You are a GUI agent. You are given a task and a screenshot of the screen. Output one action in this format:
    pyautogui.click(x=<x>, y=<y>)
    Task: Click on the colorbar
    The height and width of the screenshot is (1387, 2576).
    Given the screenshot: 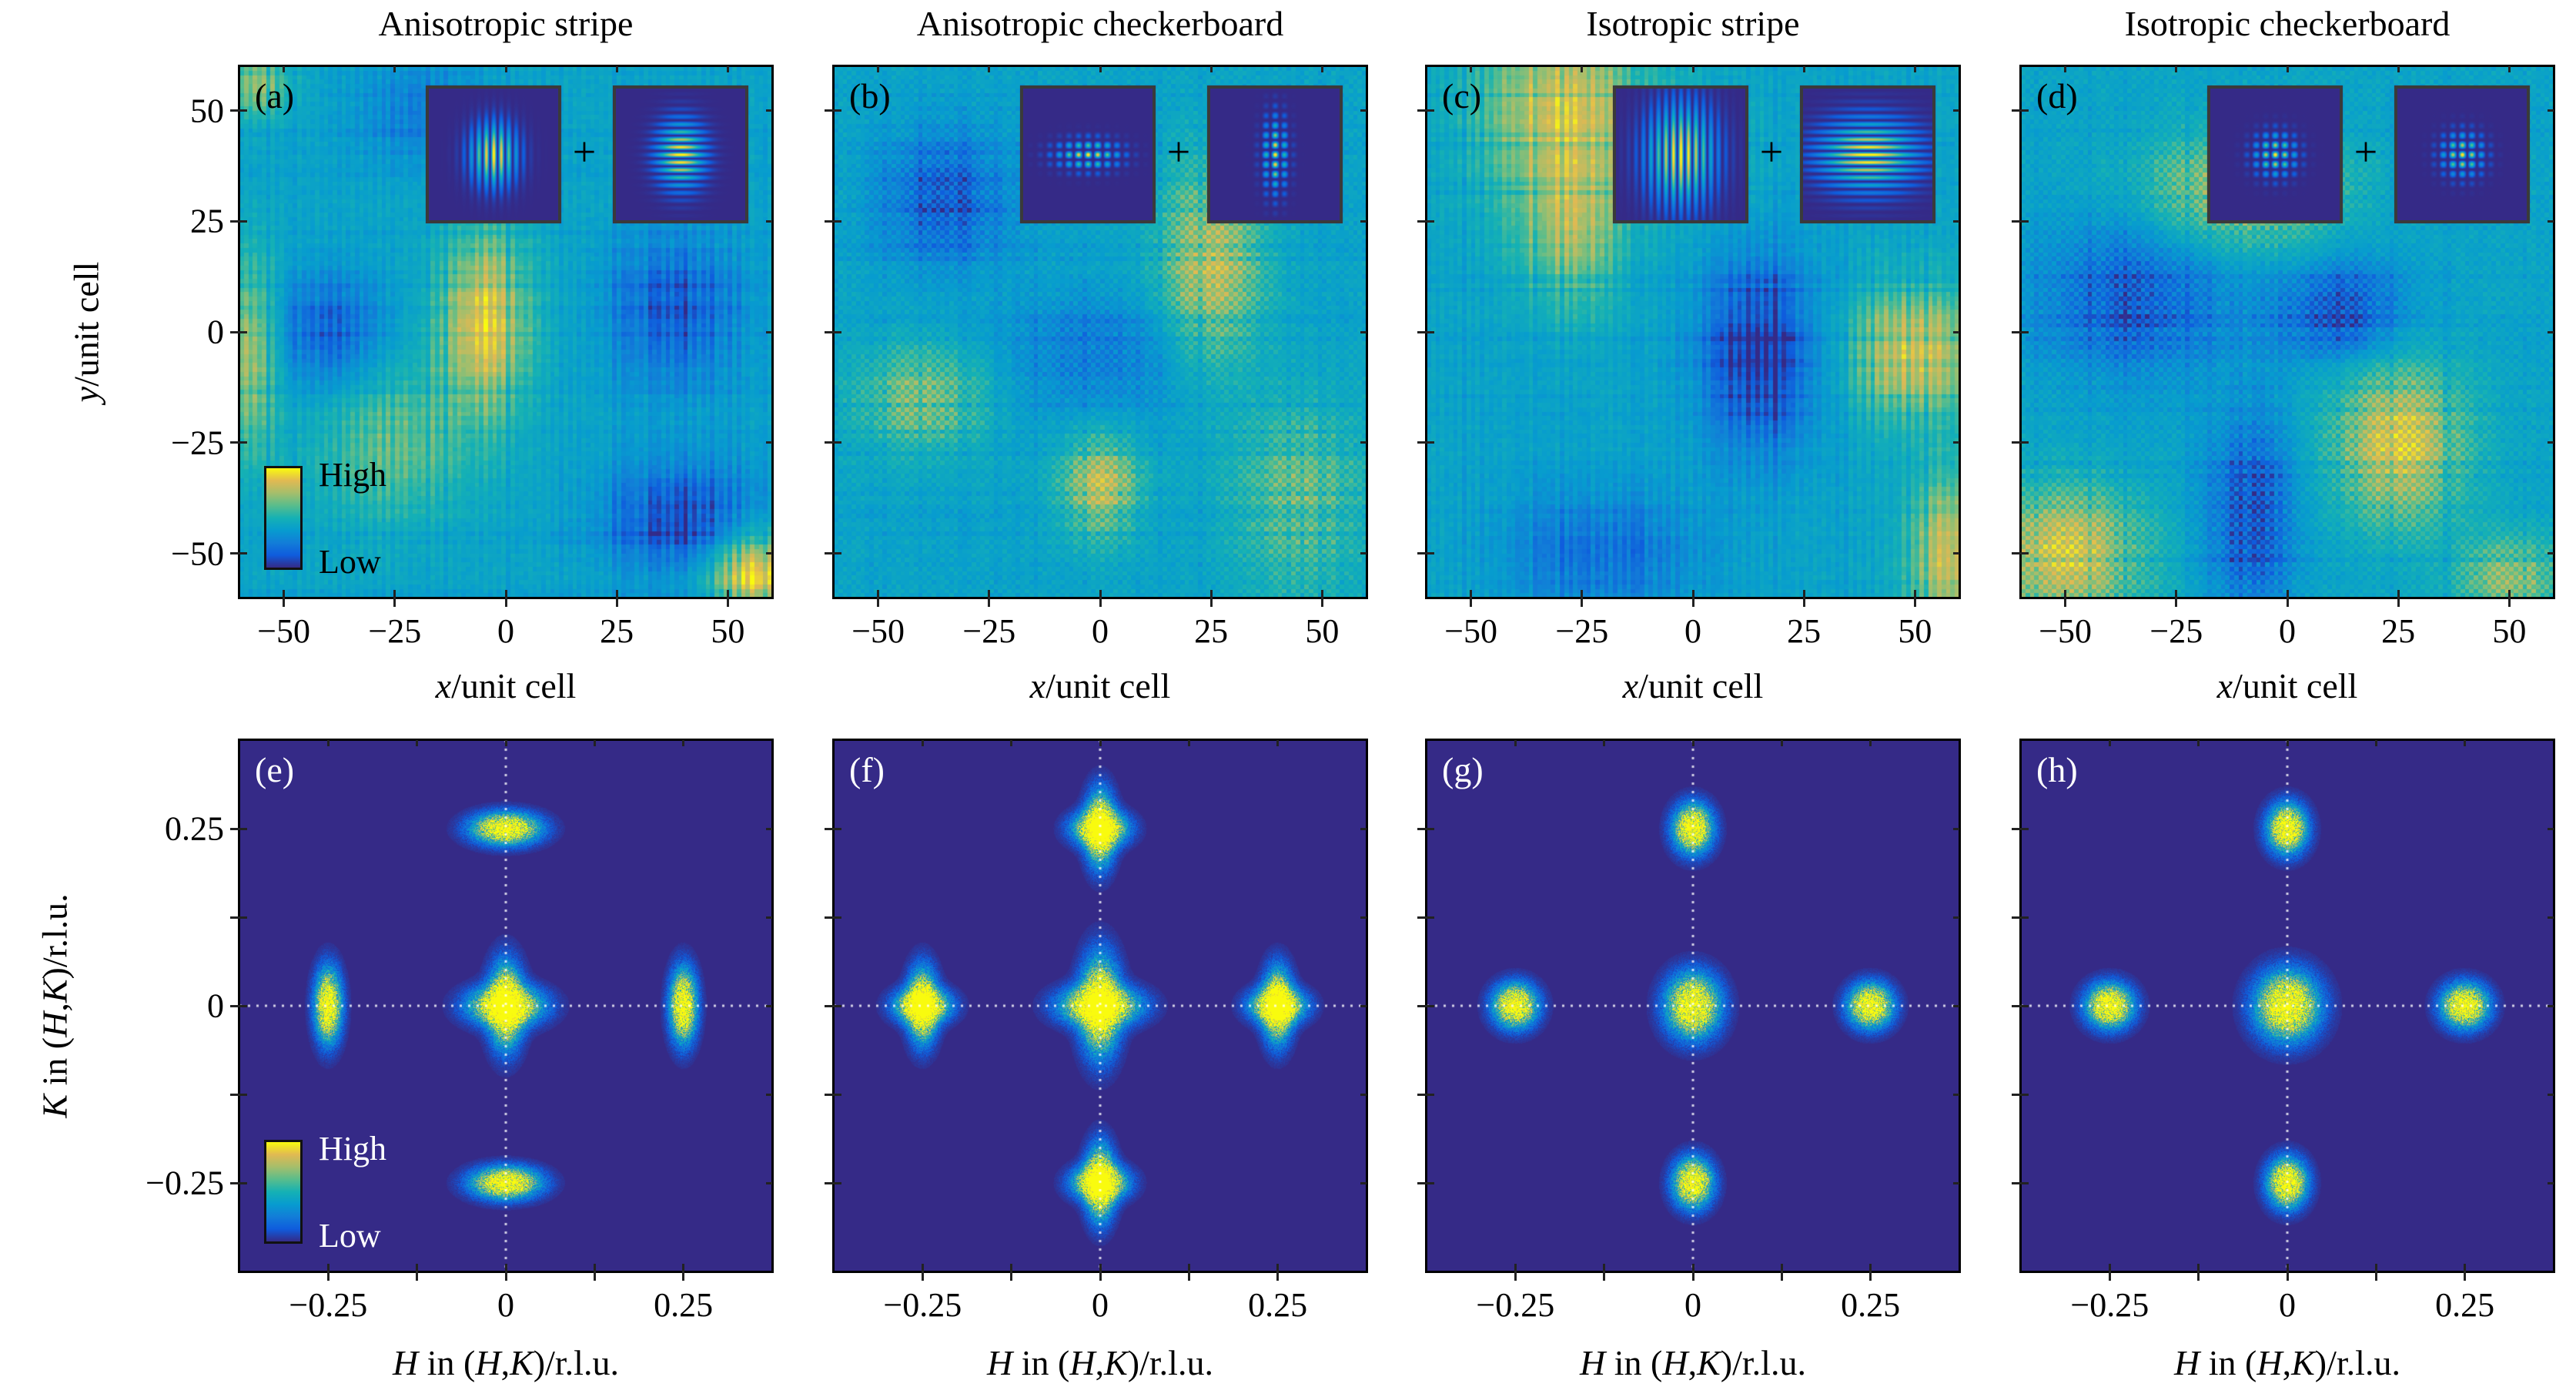 What is the action you would take?
    pyautogui.click(x=284, y=518)
    